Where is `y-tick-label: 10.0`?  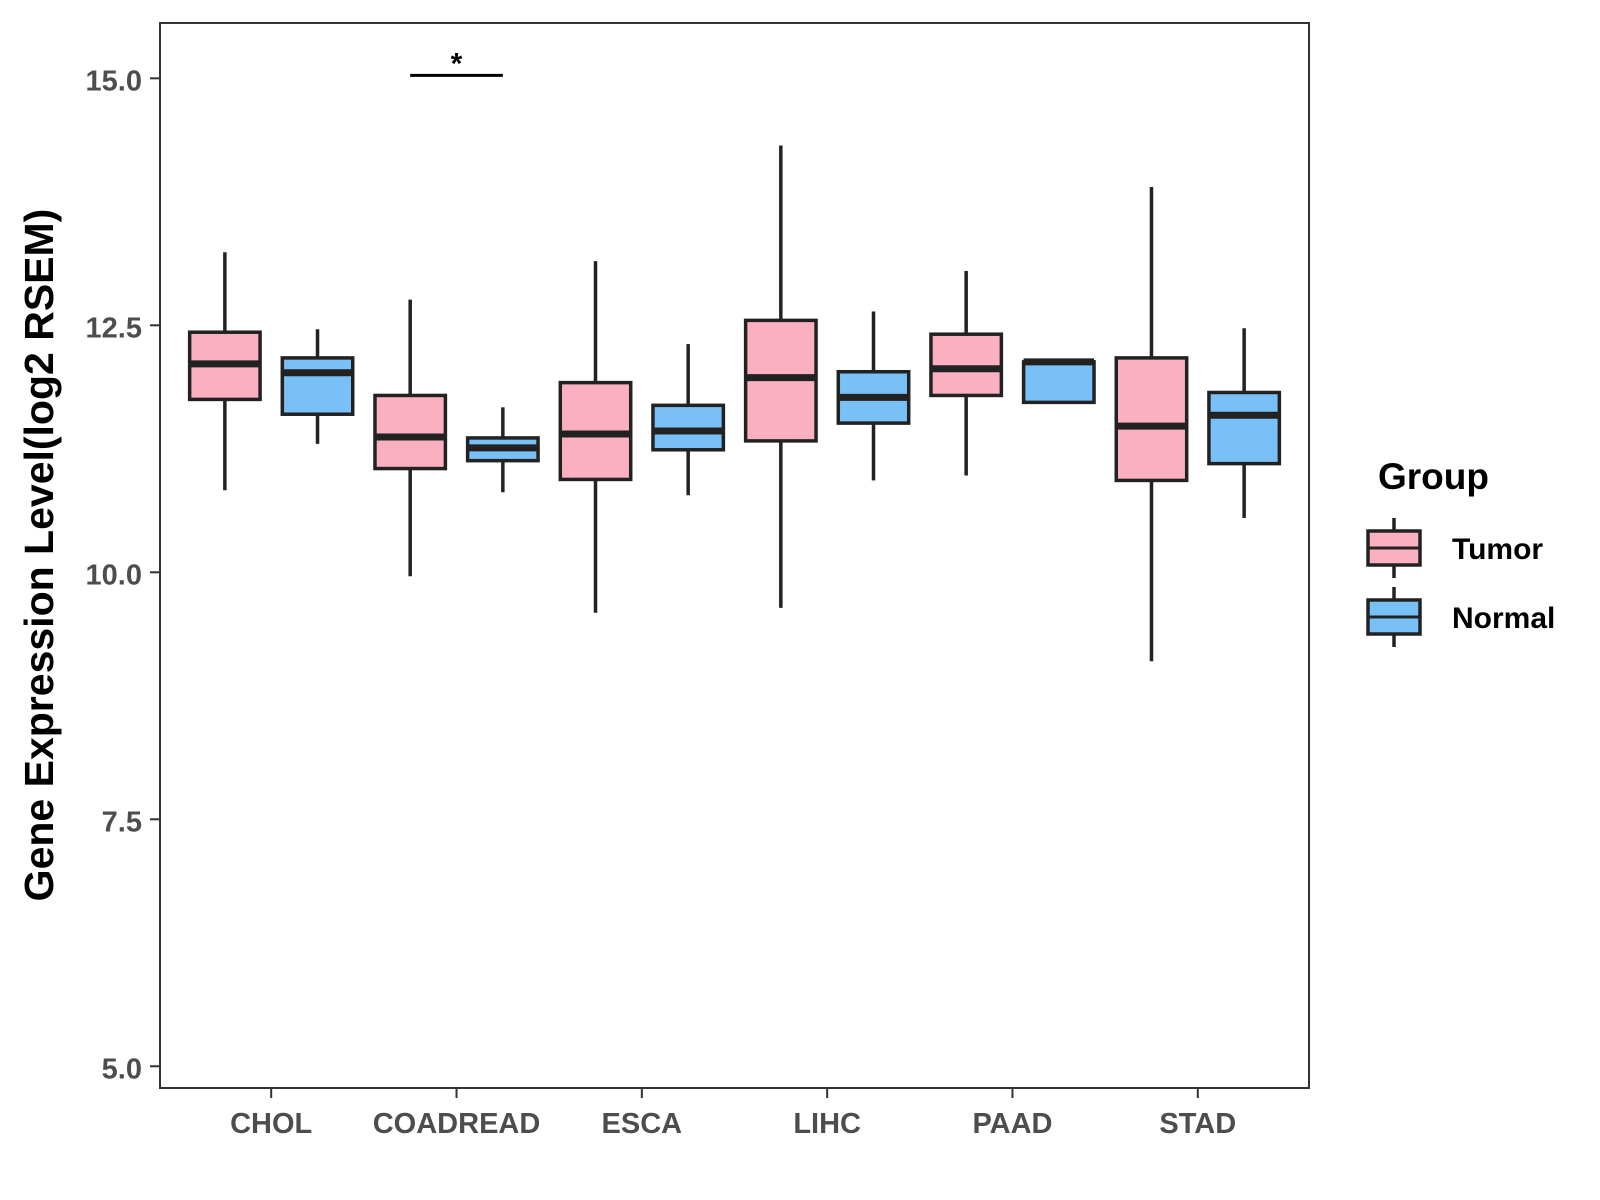
y-tick-label: 10.0 is located at coordinates (114, 575).